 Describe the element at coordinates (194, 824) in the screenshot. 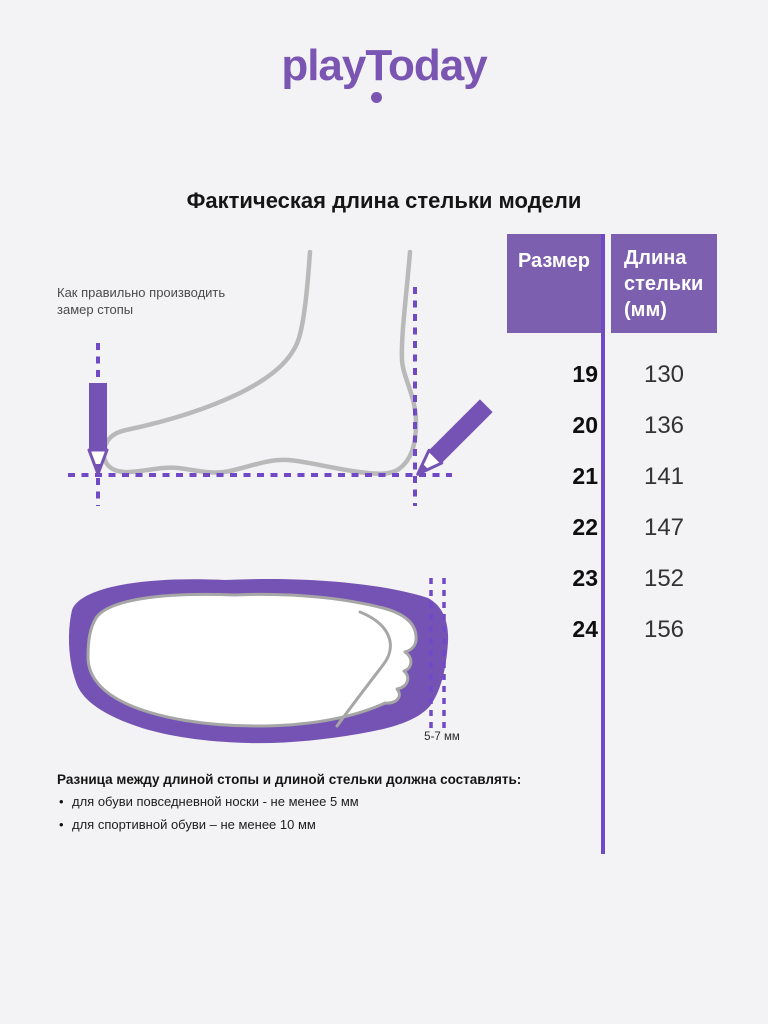

I see `footer-bullet-text: для спортивной обуви – не менее 10 мм` at that location.